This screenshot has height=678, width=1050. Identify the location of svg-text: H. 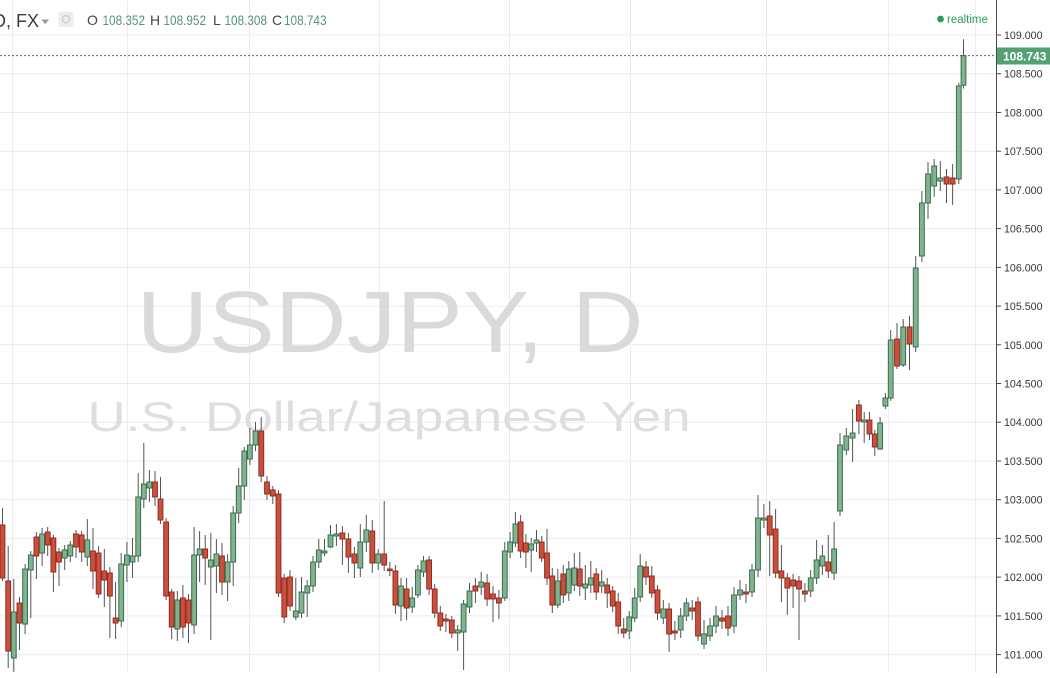
(155, 20).